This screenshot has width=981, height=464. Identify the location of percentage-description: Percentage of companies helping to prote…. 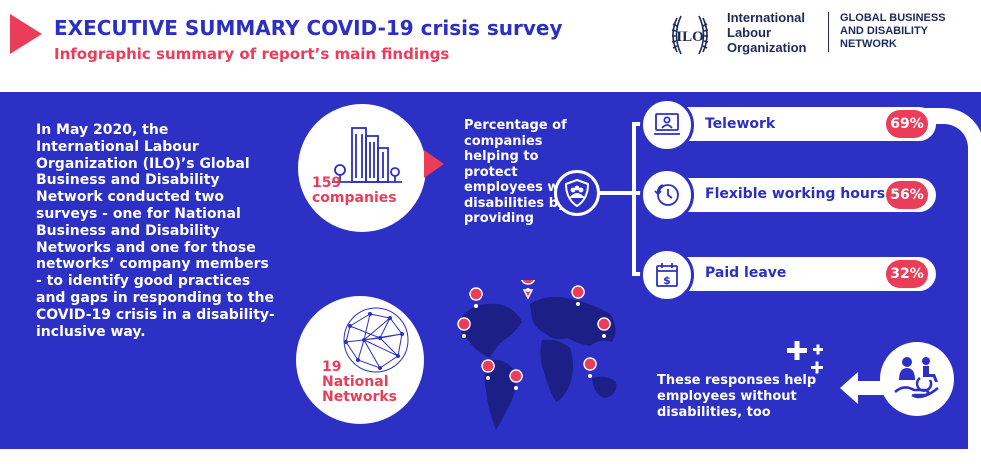
(522, 172).